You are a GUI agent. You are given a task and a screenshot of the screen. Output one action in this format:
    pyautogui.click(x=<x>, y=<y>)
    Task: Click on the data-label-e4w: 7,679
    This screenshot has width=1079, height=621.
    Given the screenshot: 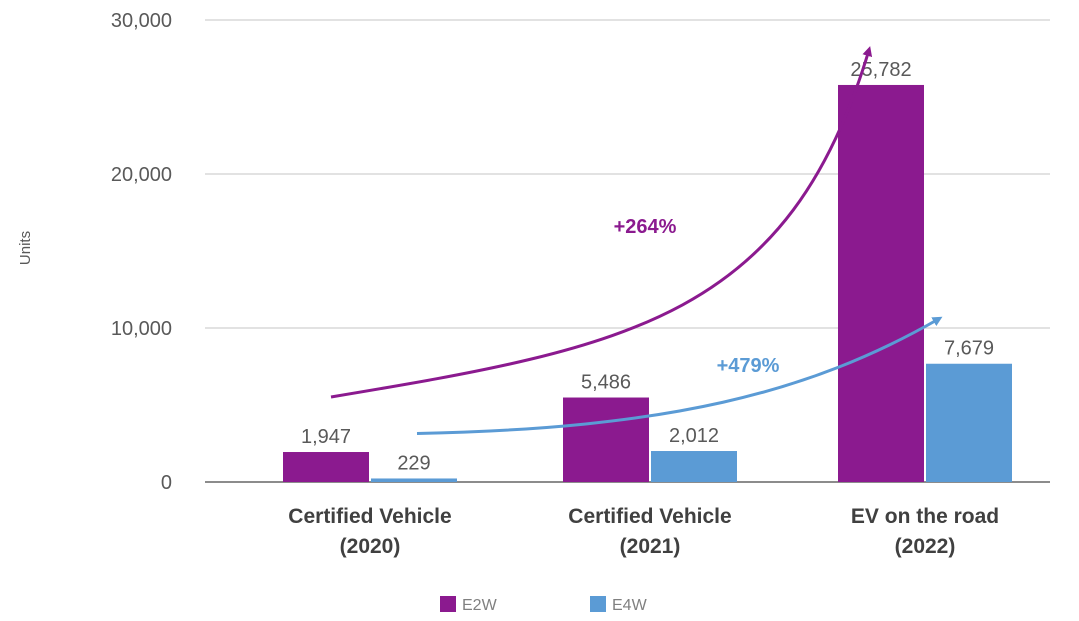 What is the action you would take?
    pyautogui.click(x=969, y=349)
    